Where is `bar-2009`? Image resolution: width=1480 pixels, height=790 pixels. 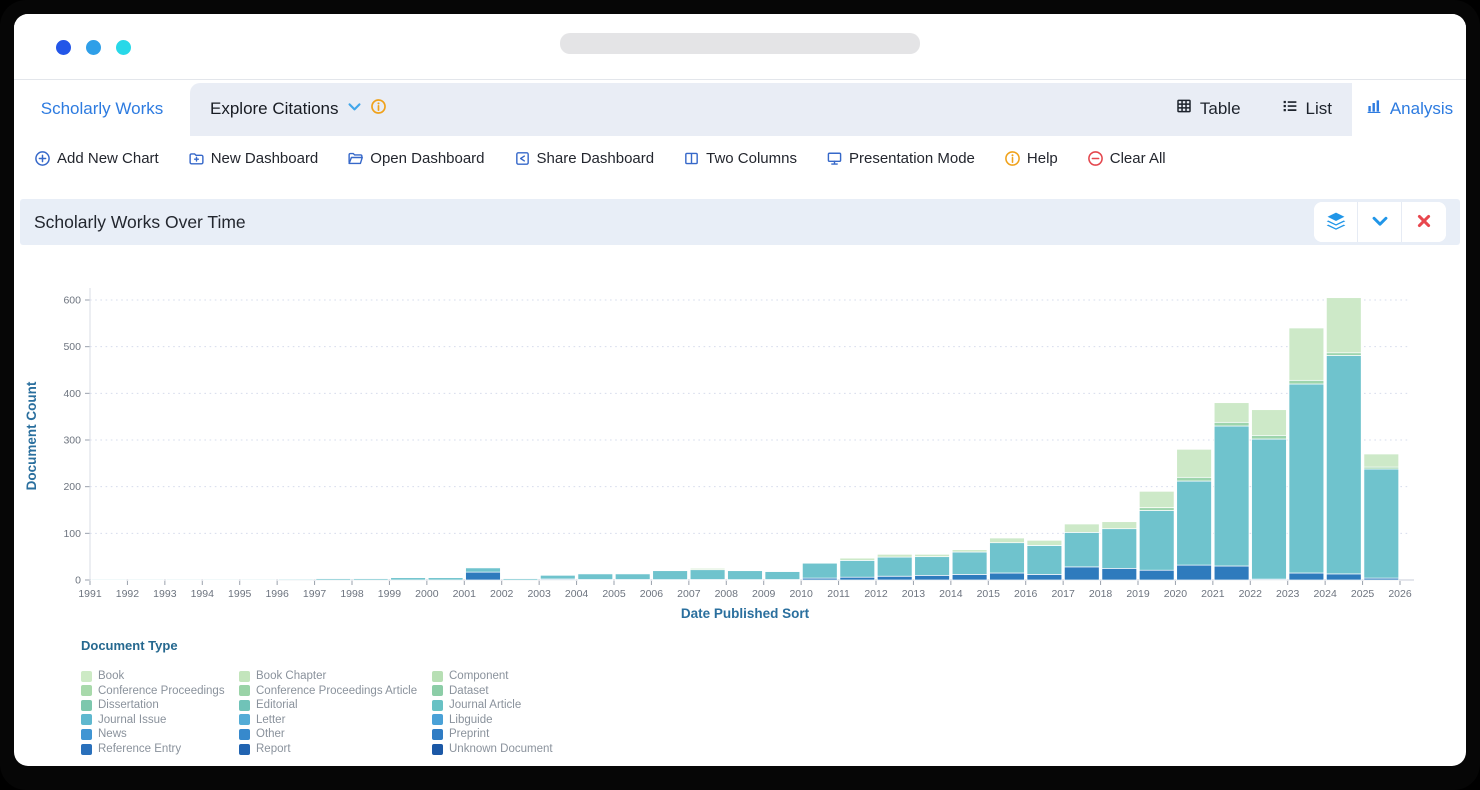
bar-2009 is located at coordinates (782, 576).